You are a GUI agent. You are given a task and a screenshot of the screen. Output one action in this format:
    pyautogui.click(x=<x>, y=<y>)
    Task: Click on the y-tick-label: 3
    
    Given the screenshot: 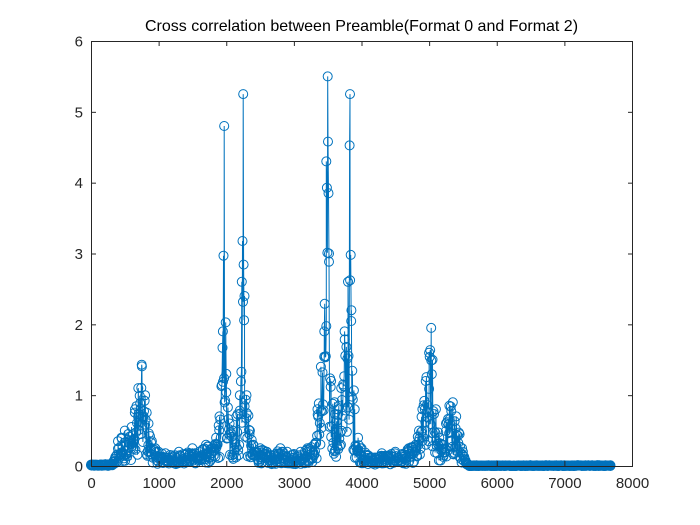 What is the action you would take?
    pyautogui.click(x=79, y=254)
    